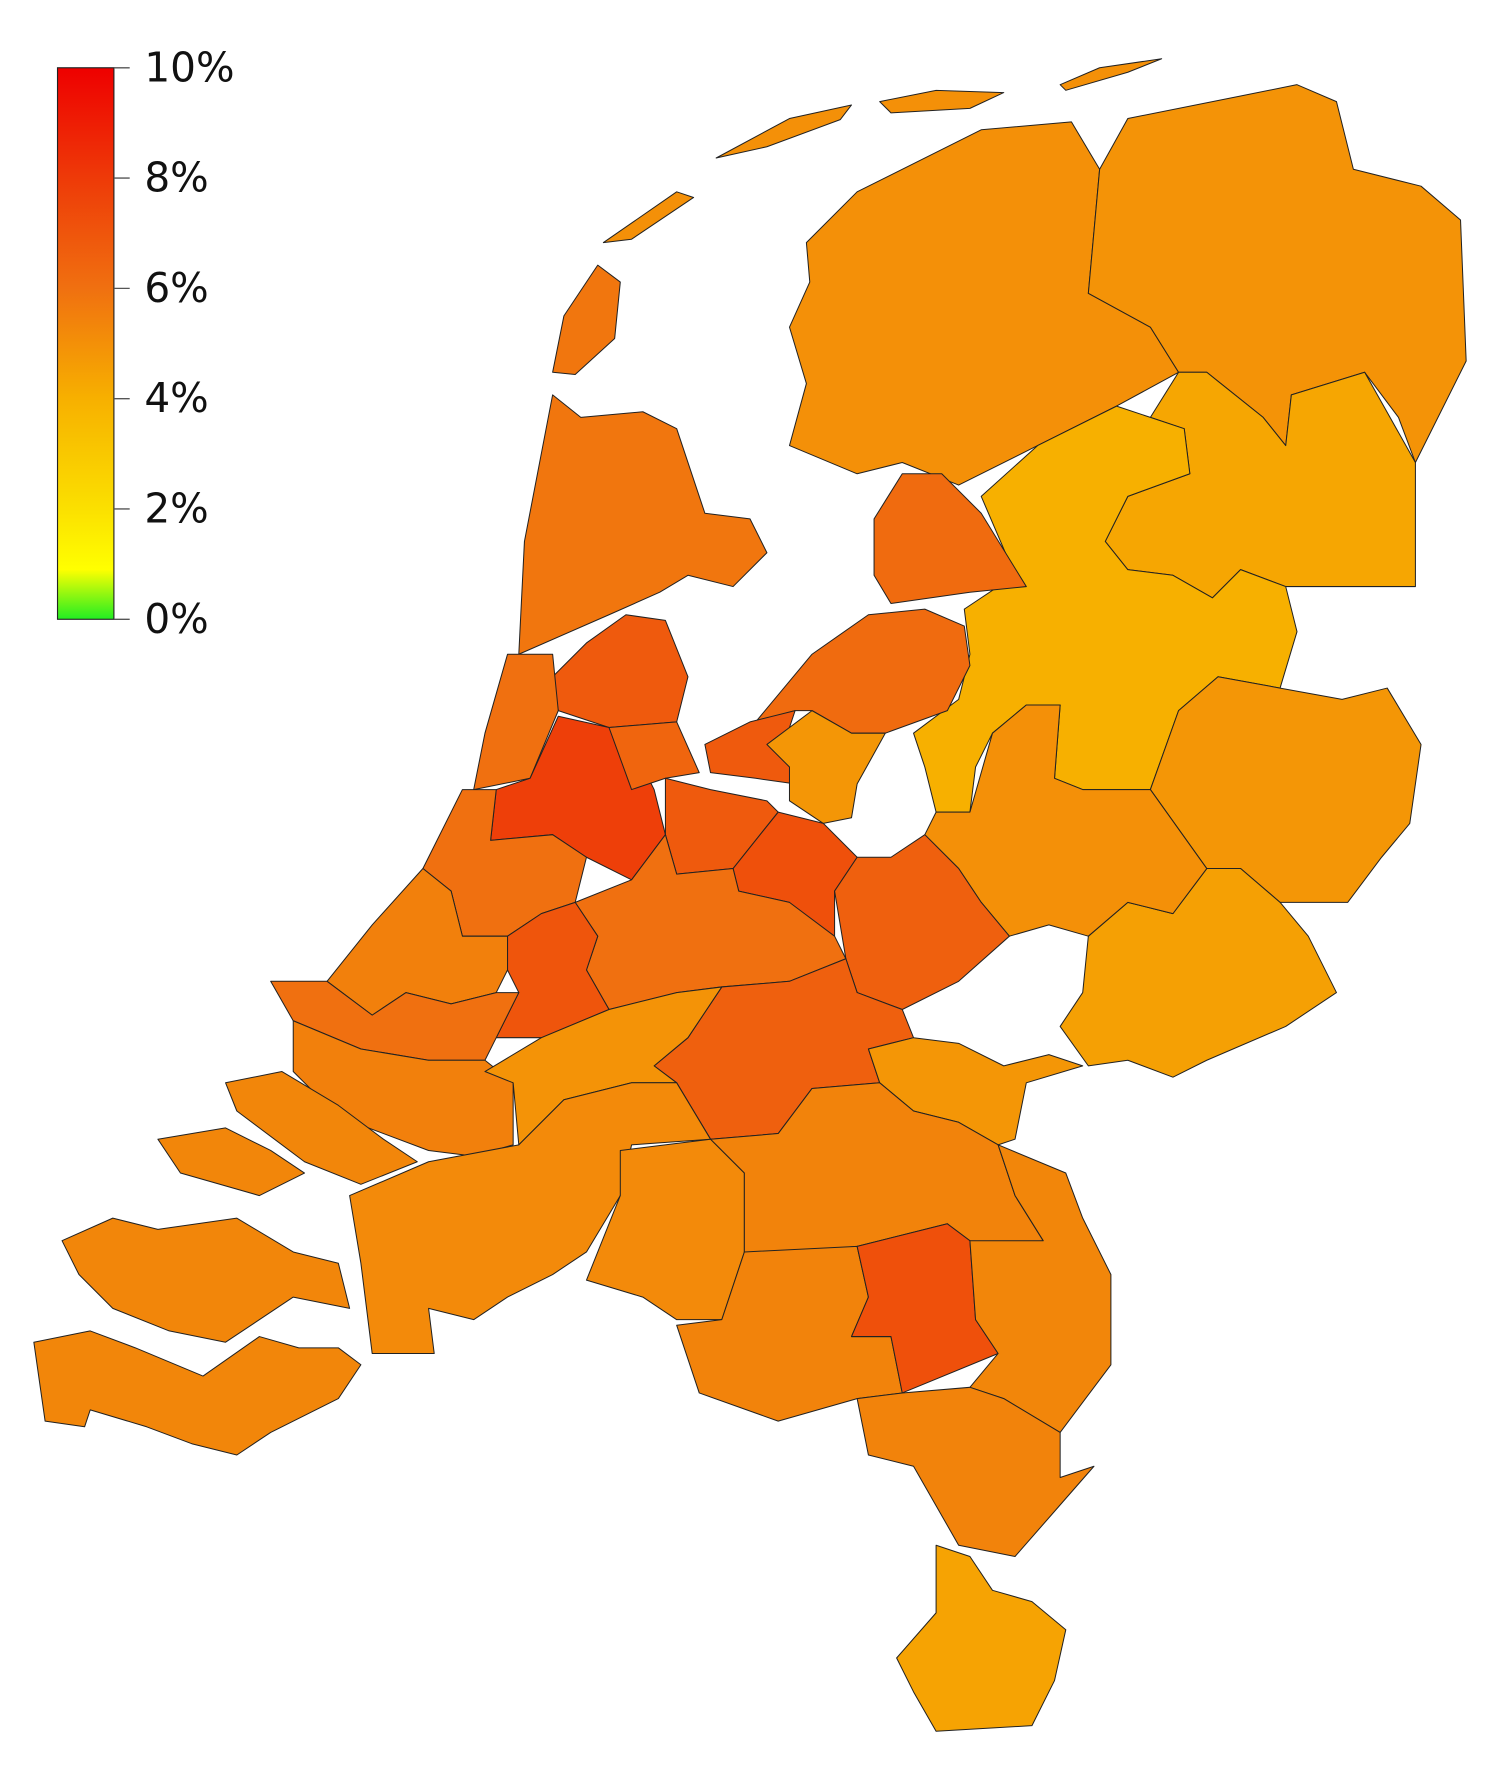 This screenshot has height=1772, width=1500. I want to click on legend-tick-label: 8%, so click(176, 178).